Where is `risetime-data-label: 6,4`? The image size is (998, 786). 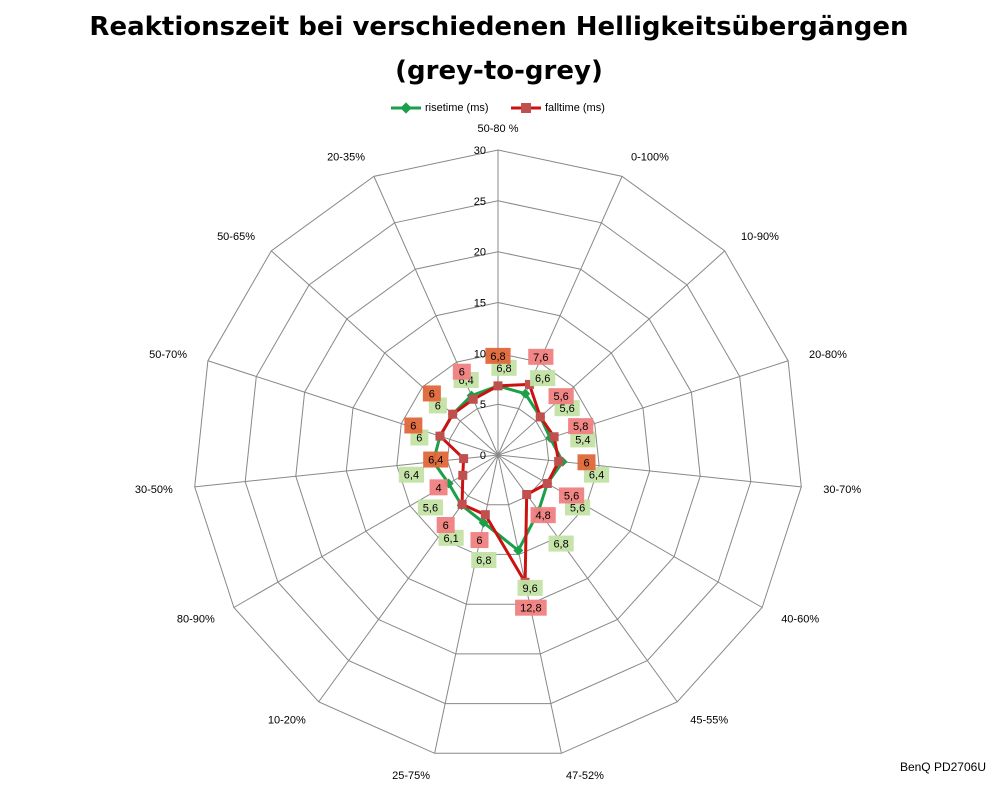
risetime-data-label: 6,4 is located at coordinates (411, 476).